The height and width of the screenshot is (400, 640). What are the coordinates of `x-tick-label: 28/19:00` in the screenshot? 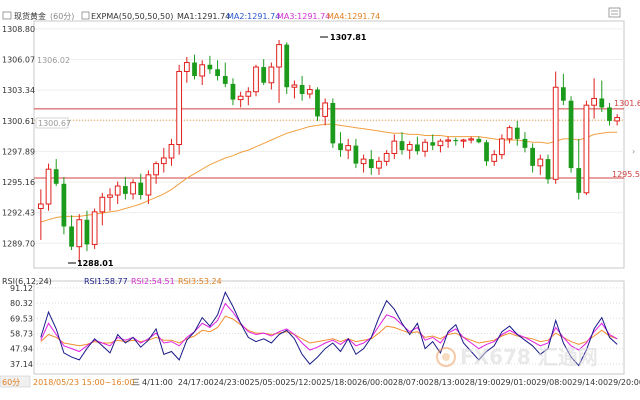 It's located at (483, 382).